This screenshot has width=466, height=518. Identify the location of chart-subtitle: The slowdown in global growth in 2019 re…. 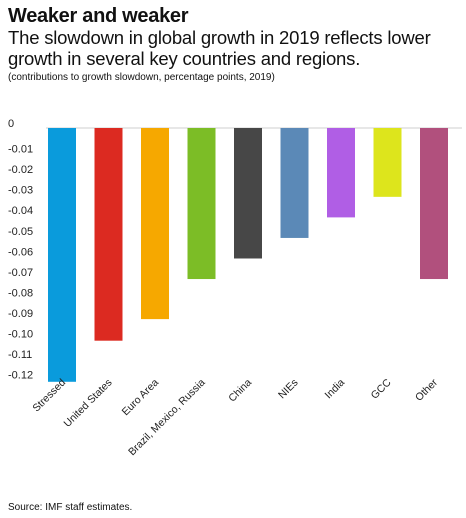
(219, 48).